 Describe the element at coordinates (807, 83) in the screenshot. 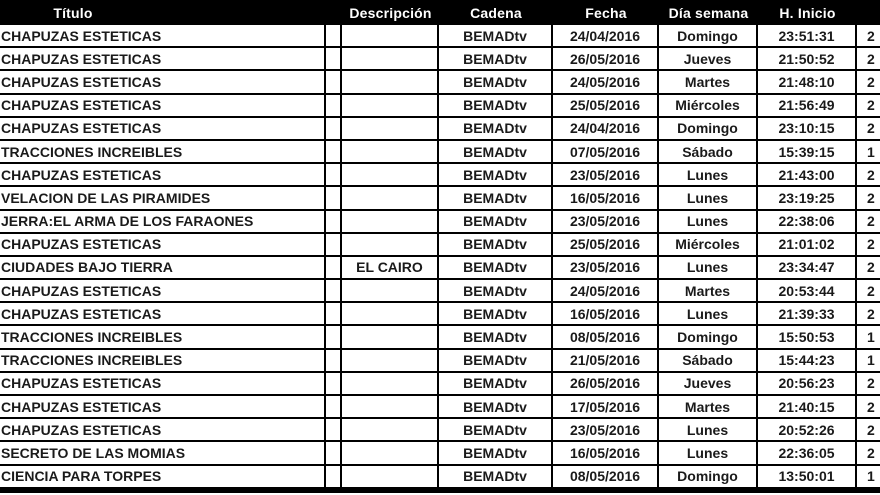

I see `cell-h-inicio: 21:48:10` at that location.